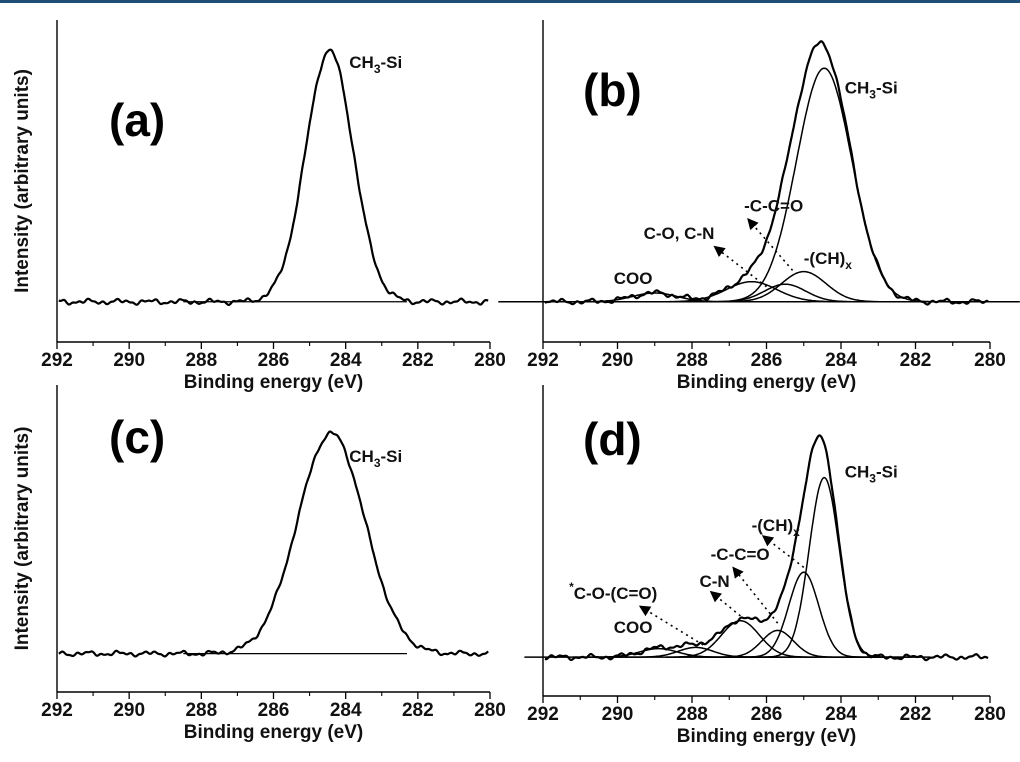 The image size is (1020, 762). What do you see at coordinates (137, 120) in the screenshot?
I see `panel-label: (a)` at bounding box center [137, 120].